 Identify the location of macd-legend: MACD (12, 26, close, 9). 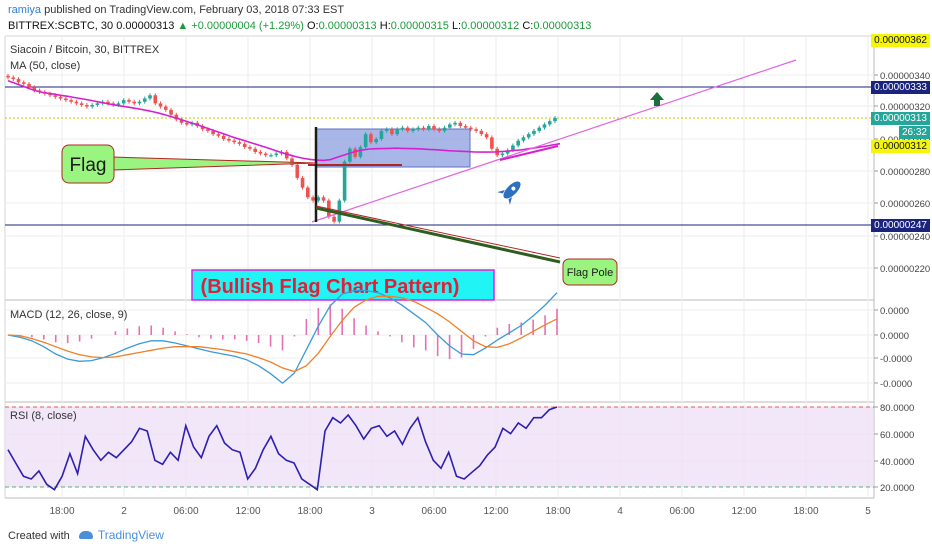
(69, 315).